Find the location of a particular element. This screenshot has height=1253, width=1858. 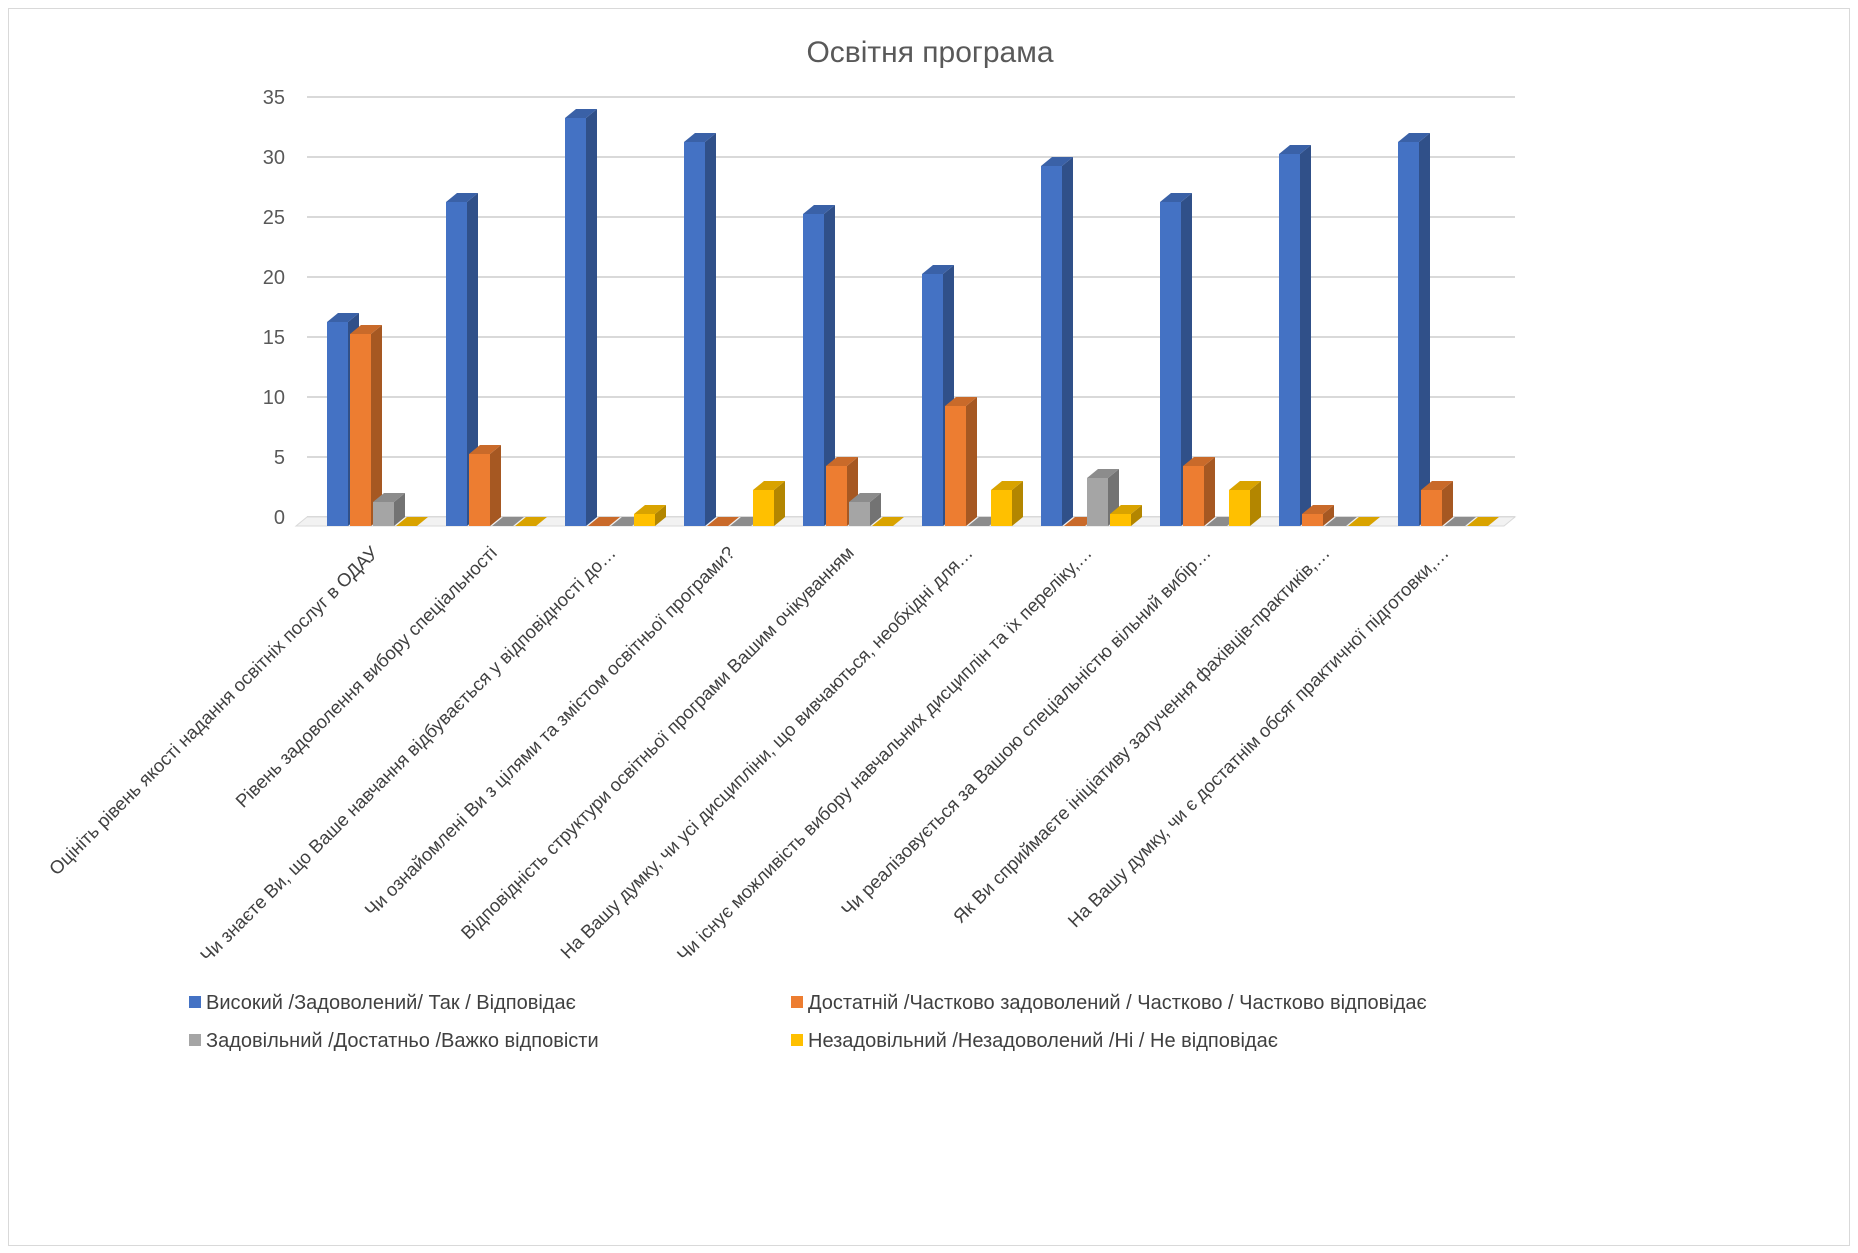

y-tick-label: 35 is located at coordinates (274, 98).